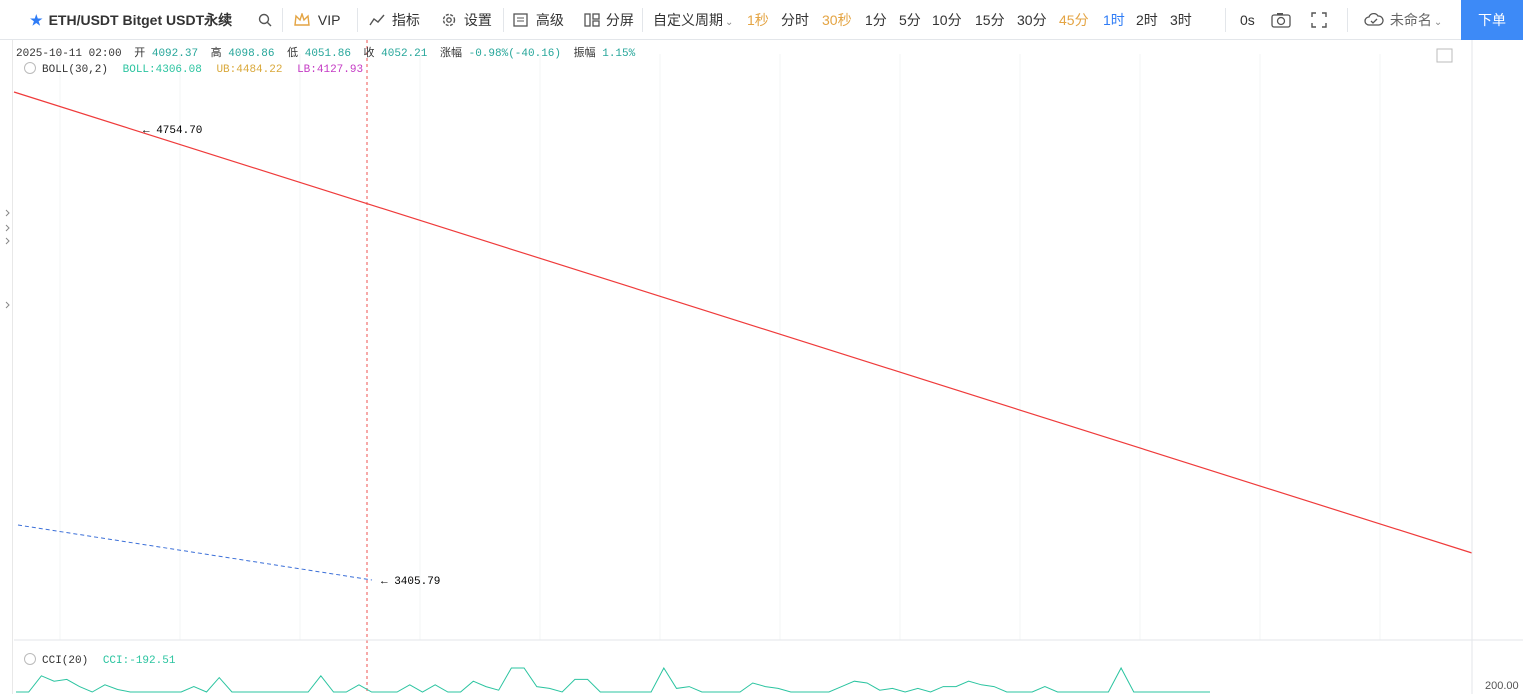  Describe the element at coordinates (162, 70) in the screenshot. I see `boll-mid-value: BOLL:4306.08` at that location.